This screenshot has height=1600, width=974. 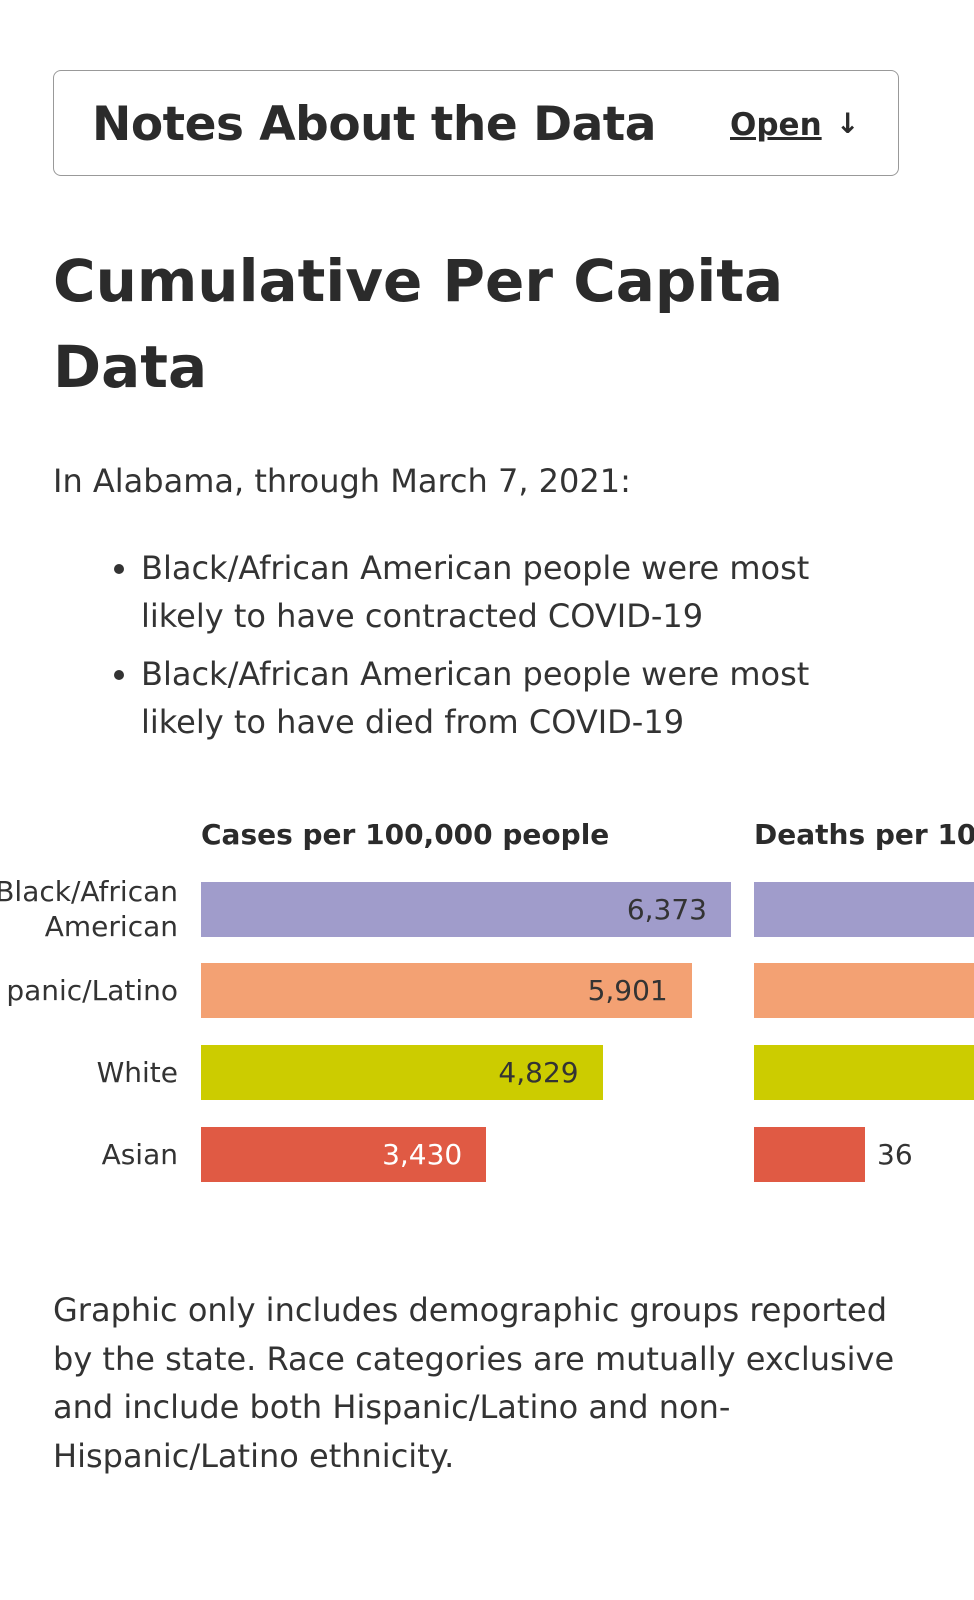 I want to click on category-label: Asian, so click(x=139, y=1154).